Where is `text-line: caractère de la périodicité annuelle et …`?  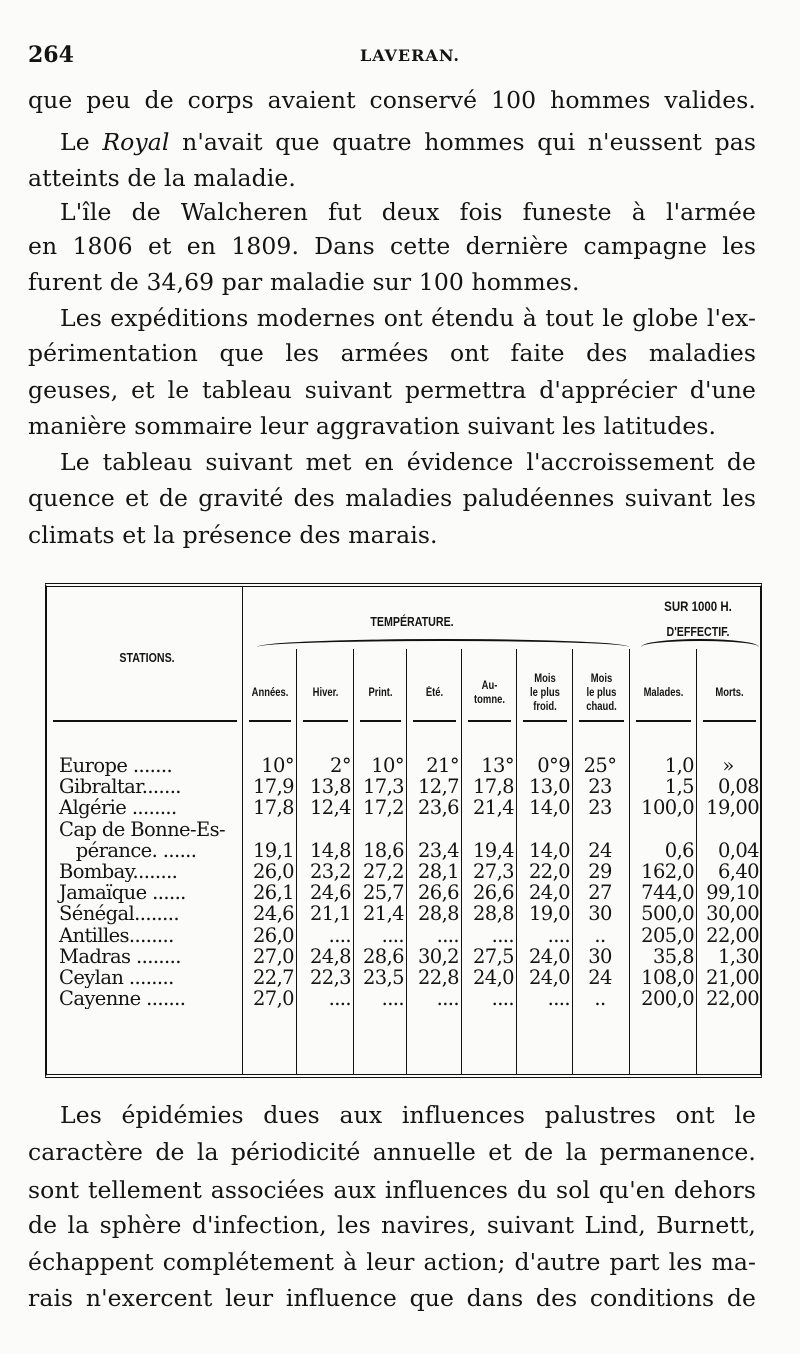
text-line: caractère de la périodicité annuelle et … is located at coordinates (392, 1152).